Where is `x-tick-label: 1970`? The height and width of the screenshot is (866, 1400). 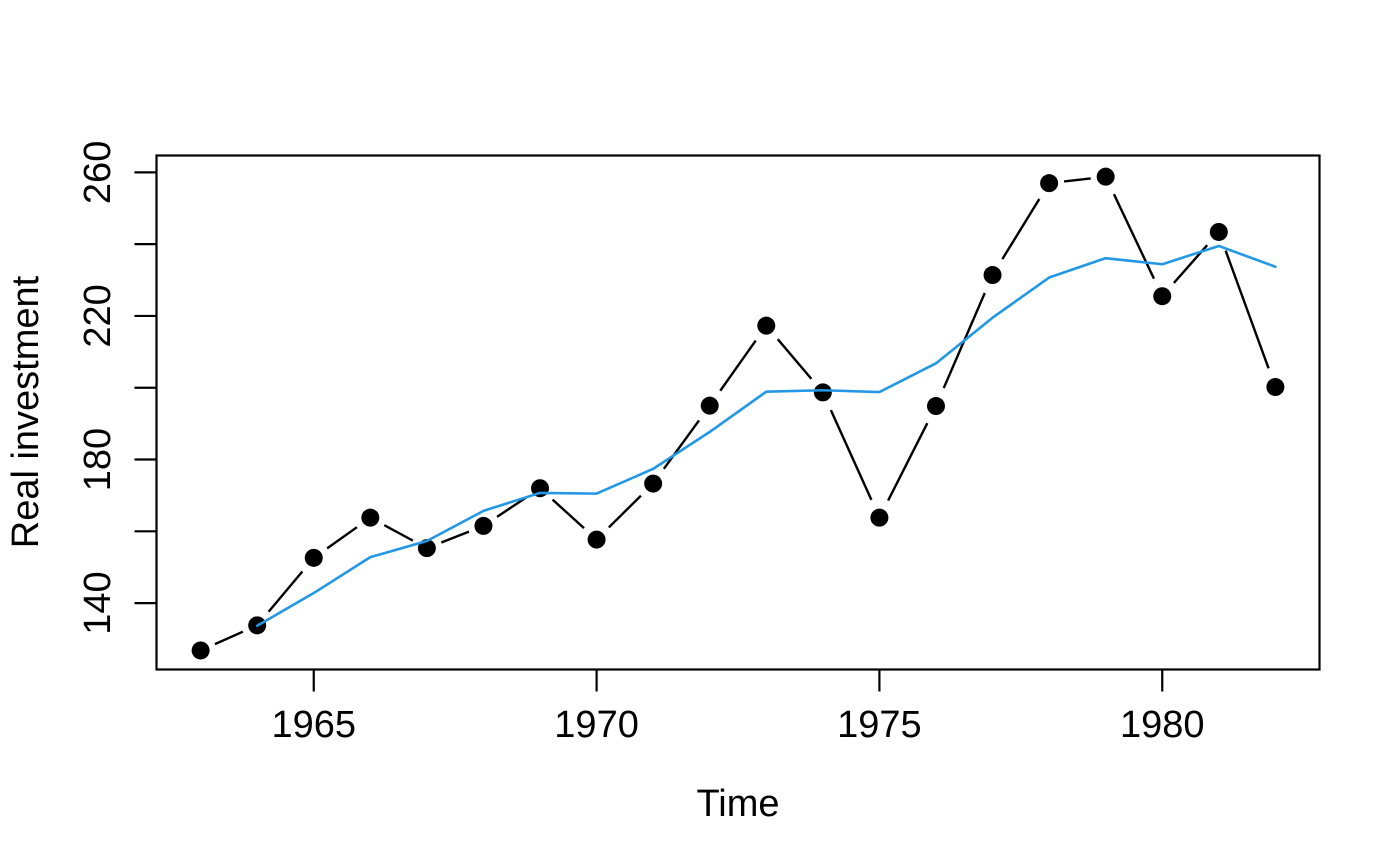 x-tick-label: 1970 is located at coordinates (596, 725).